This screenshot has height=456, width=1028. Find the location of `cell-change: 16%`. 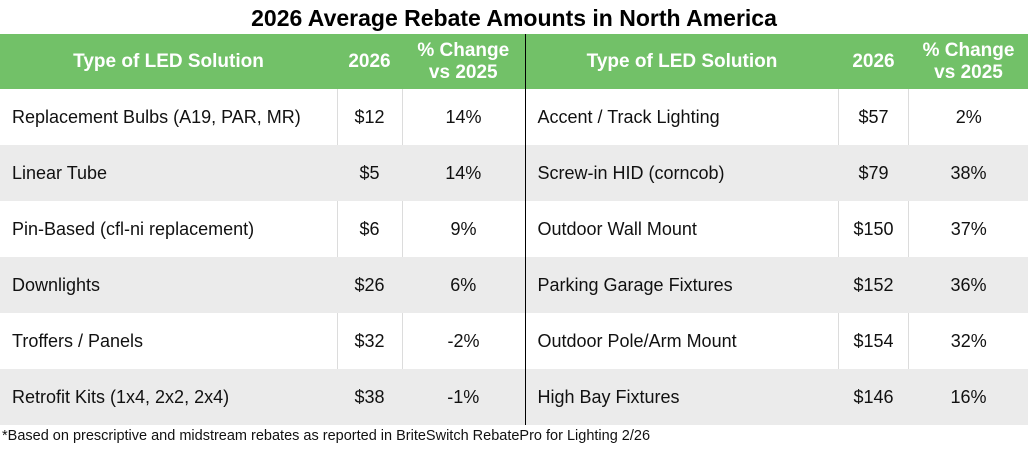

cell-change: 16% is located at coordinates (968, 397).